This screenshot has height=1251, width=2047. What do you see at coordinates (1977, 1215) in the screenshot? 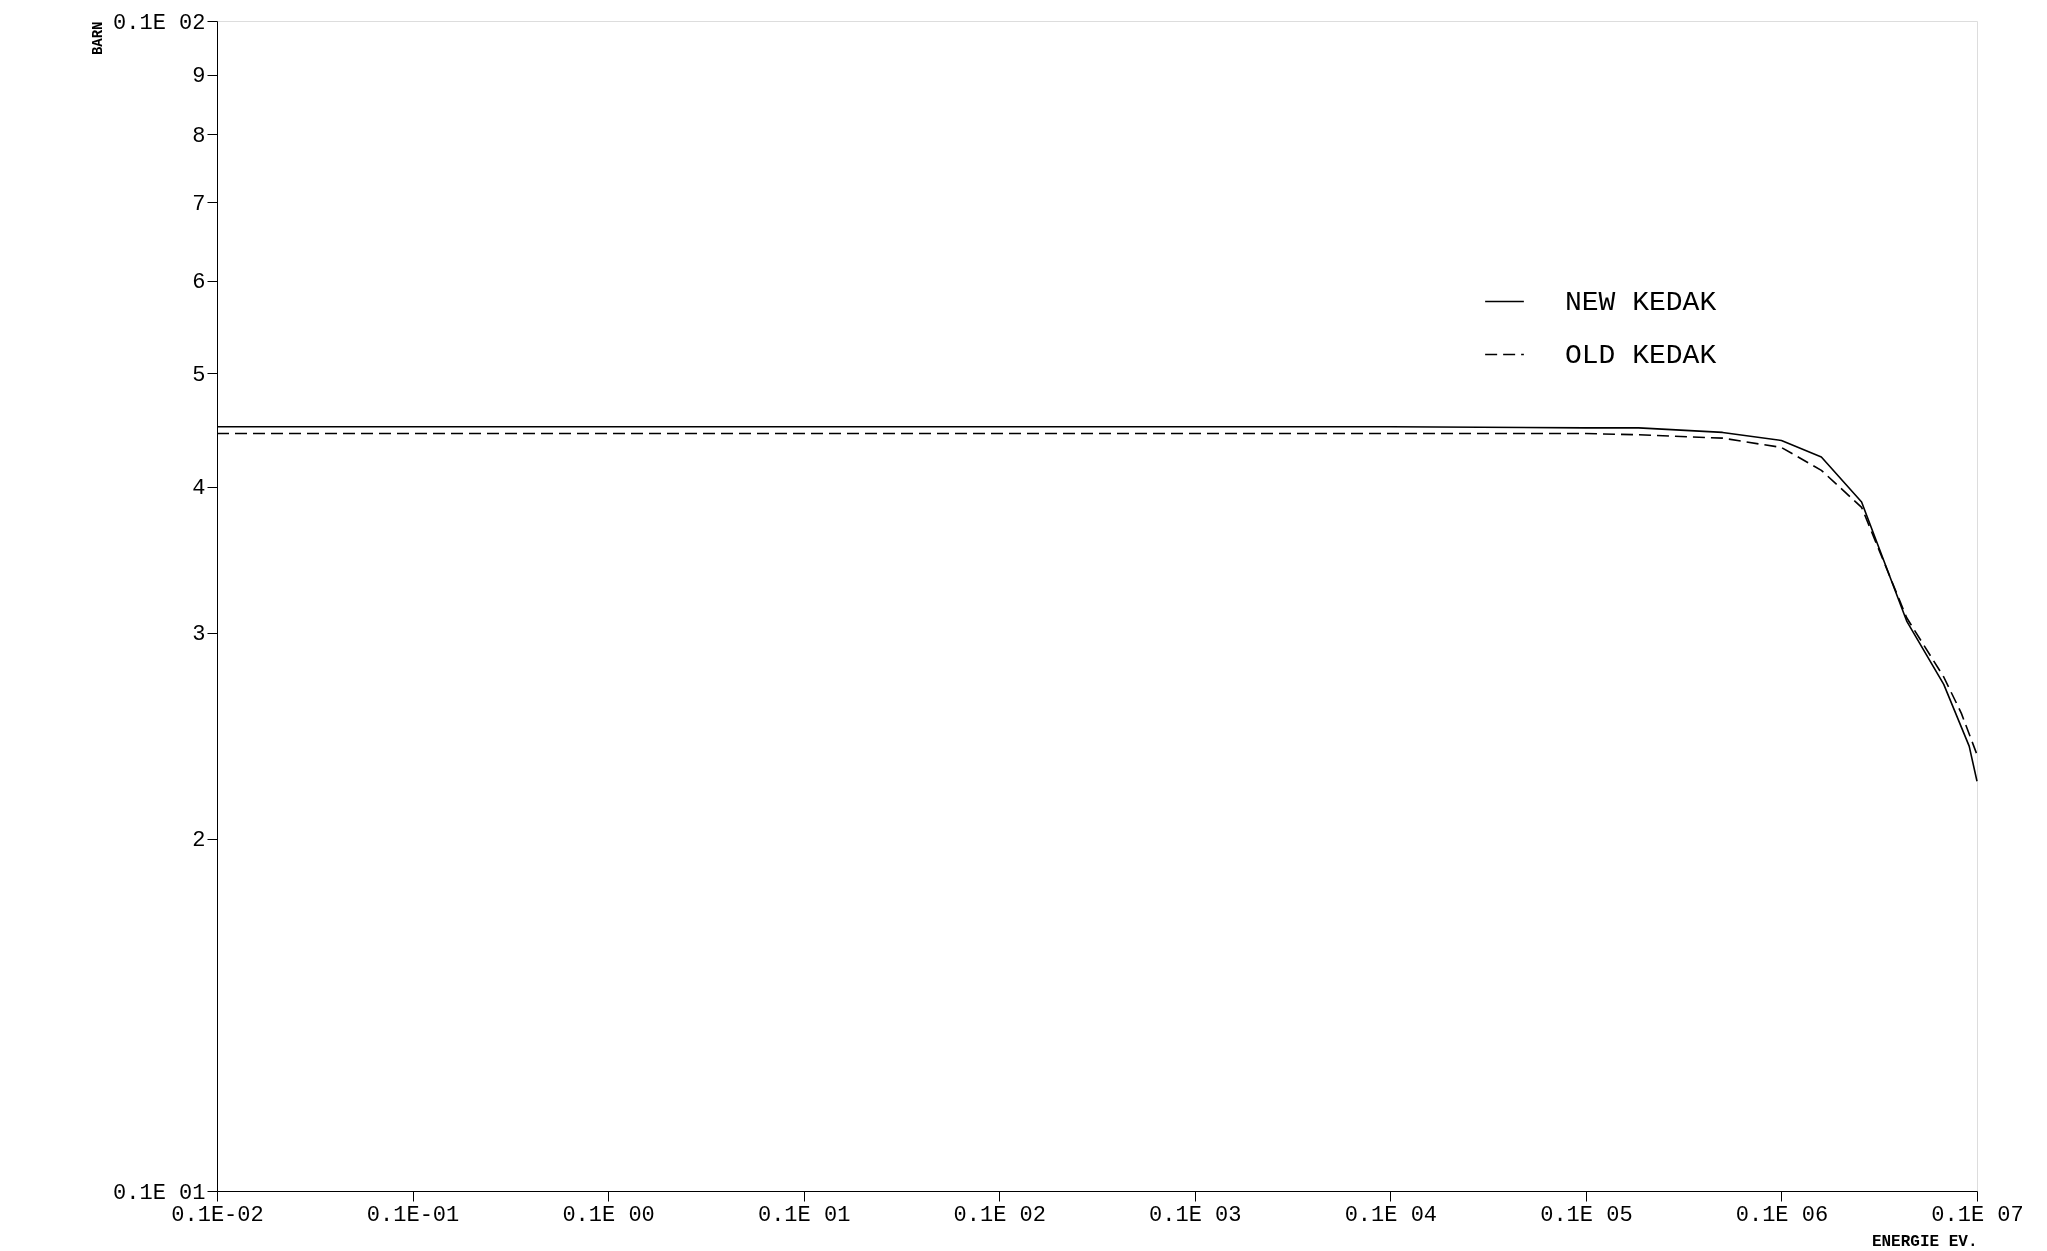
I see `x-tick-label: 0.1E 07` at bounding box center [1977, 1215].